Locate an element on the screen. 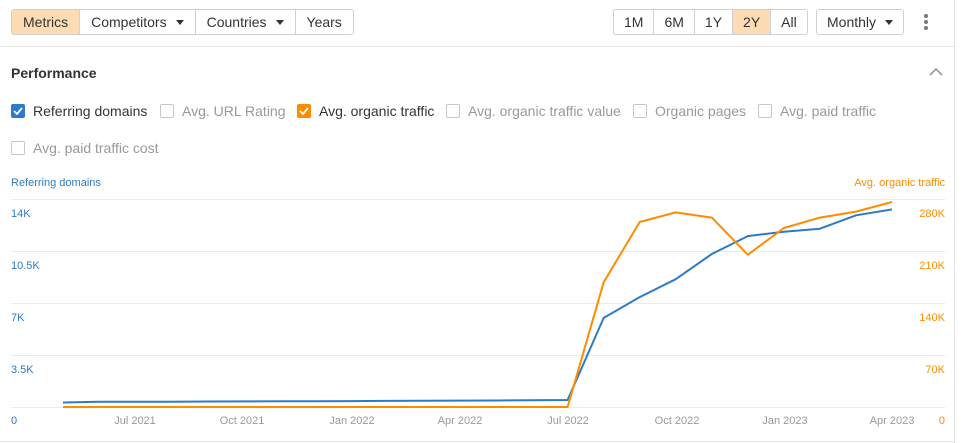 This screenshot has width=963, height=443. x-tick: Jan 2023 is located at coordinates (785, 421).